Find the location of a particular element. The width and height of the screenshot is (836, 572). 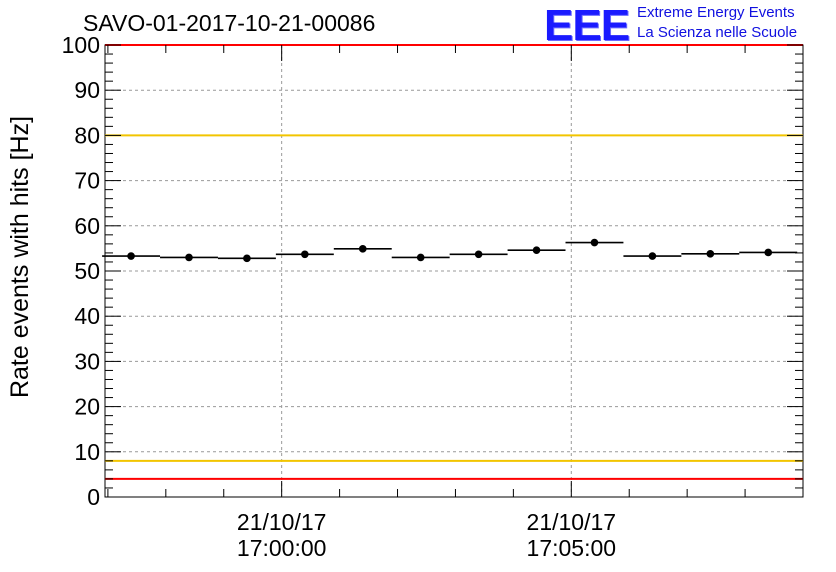

y-tick-label: 90 is located at coordinates (87, 90).